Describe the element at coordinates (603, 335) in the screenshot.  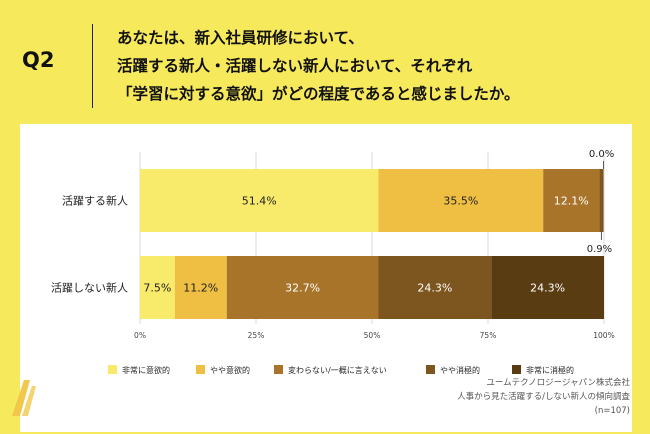
I see `x-tick-label: 100%` at that location.